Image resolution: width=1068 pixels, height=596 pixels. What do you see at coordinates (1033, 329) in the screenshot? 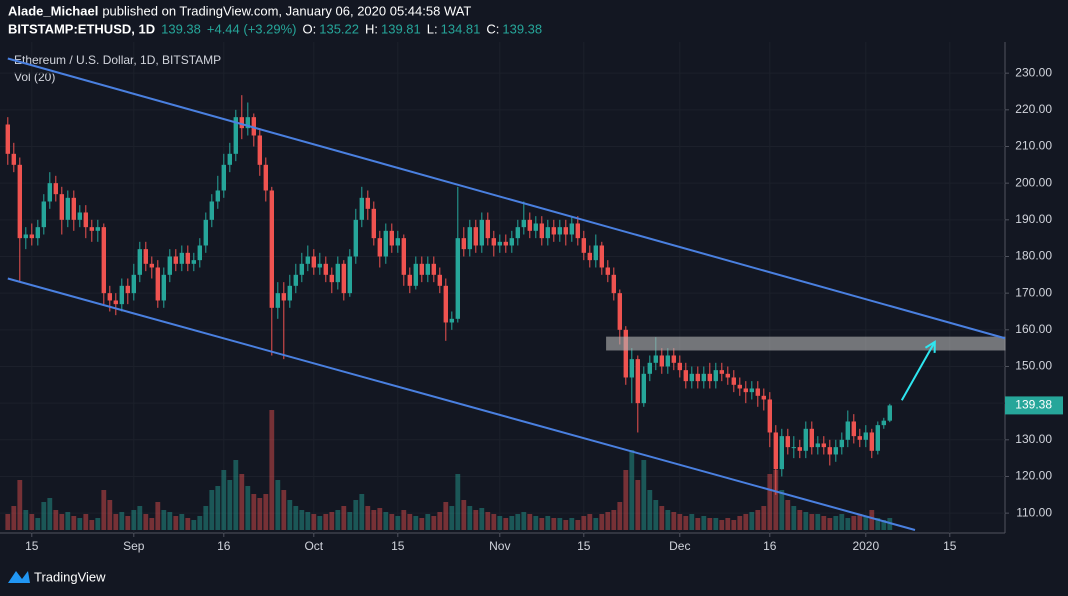
I see `y-tick-label: 160.00` at bounding box center [1033, 329].